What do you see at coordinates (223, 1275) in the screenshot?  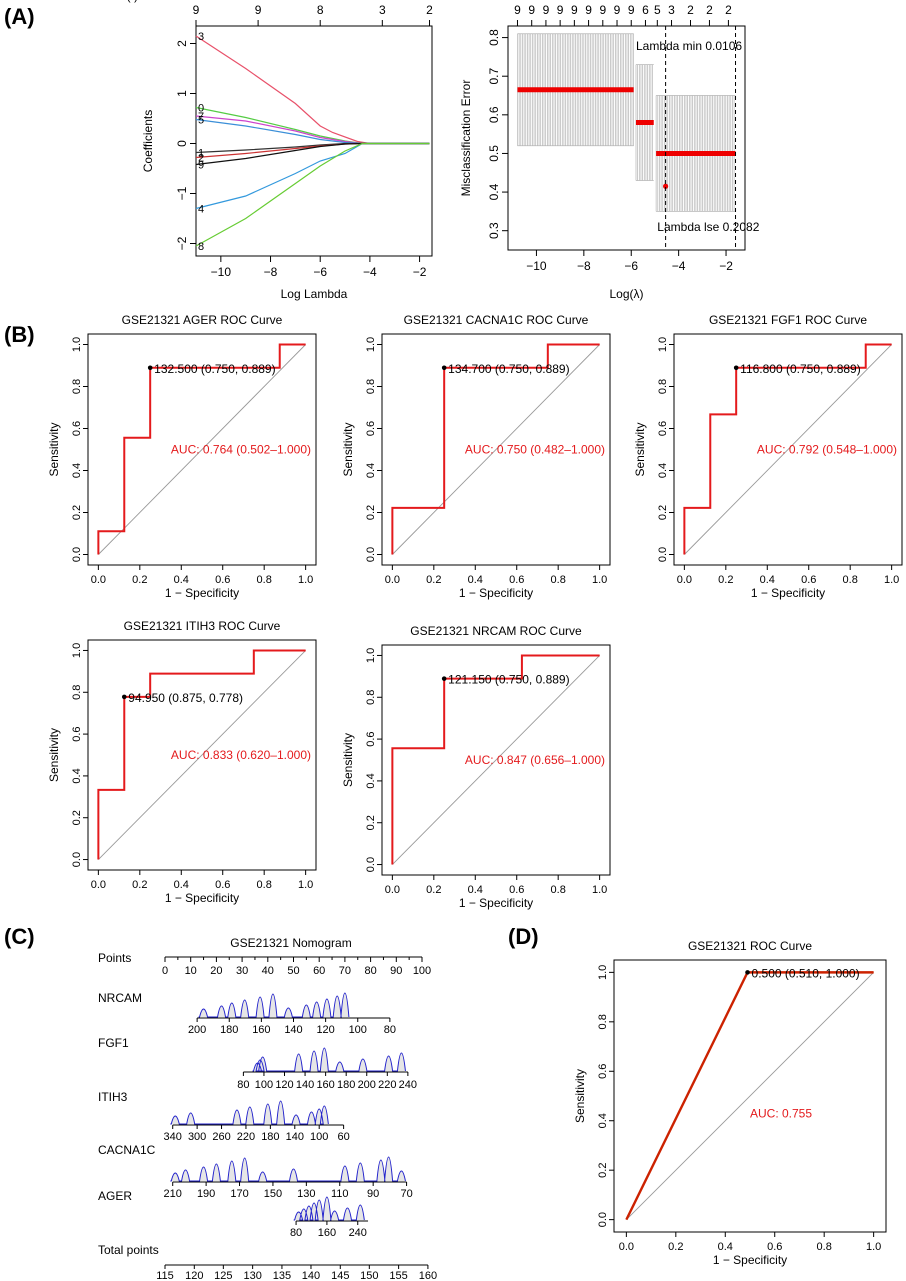 I see `nomogram-tick-label: 125` at bounding box center [223, 1275].